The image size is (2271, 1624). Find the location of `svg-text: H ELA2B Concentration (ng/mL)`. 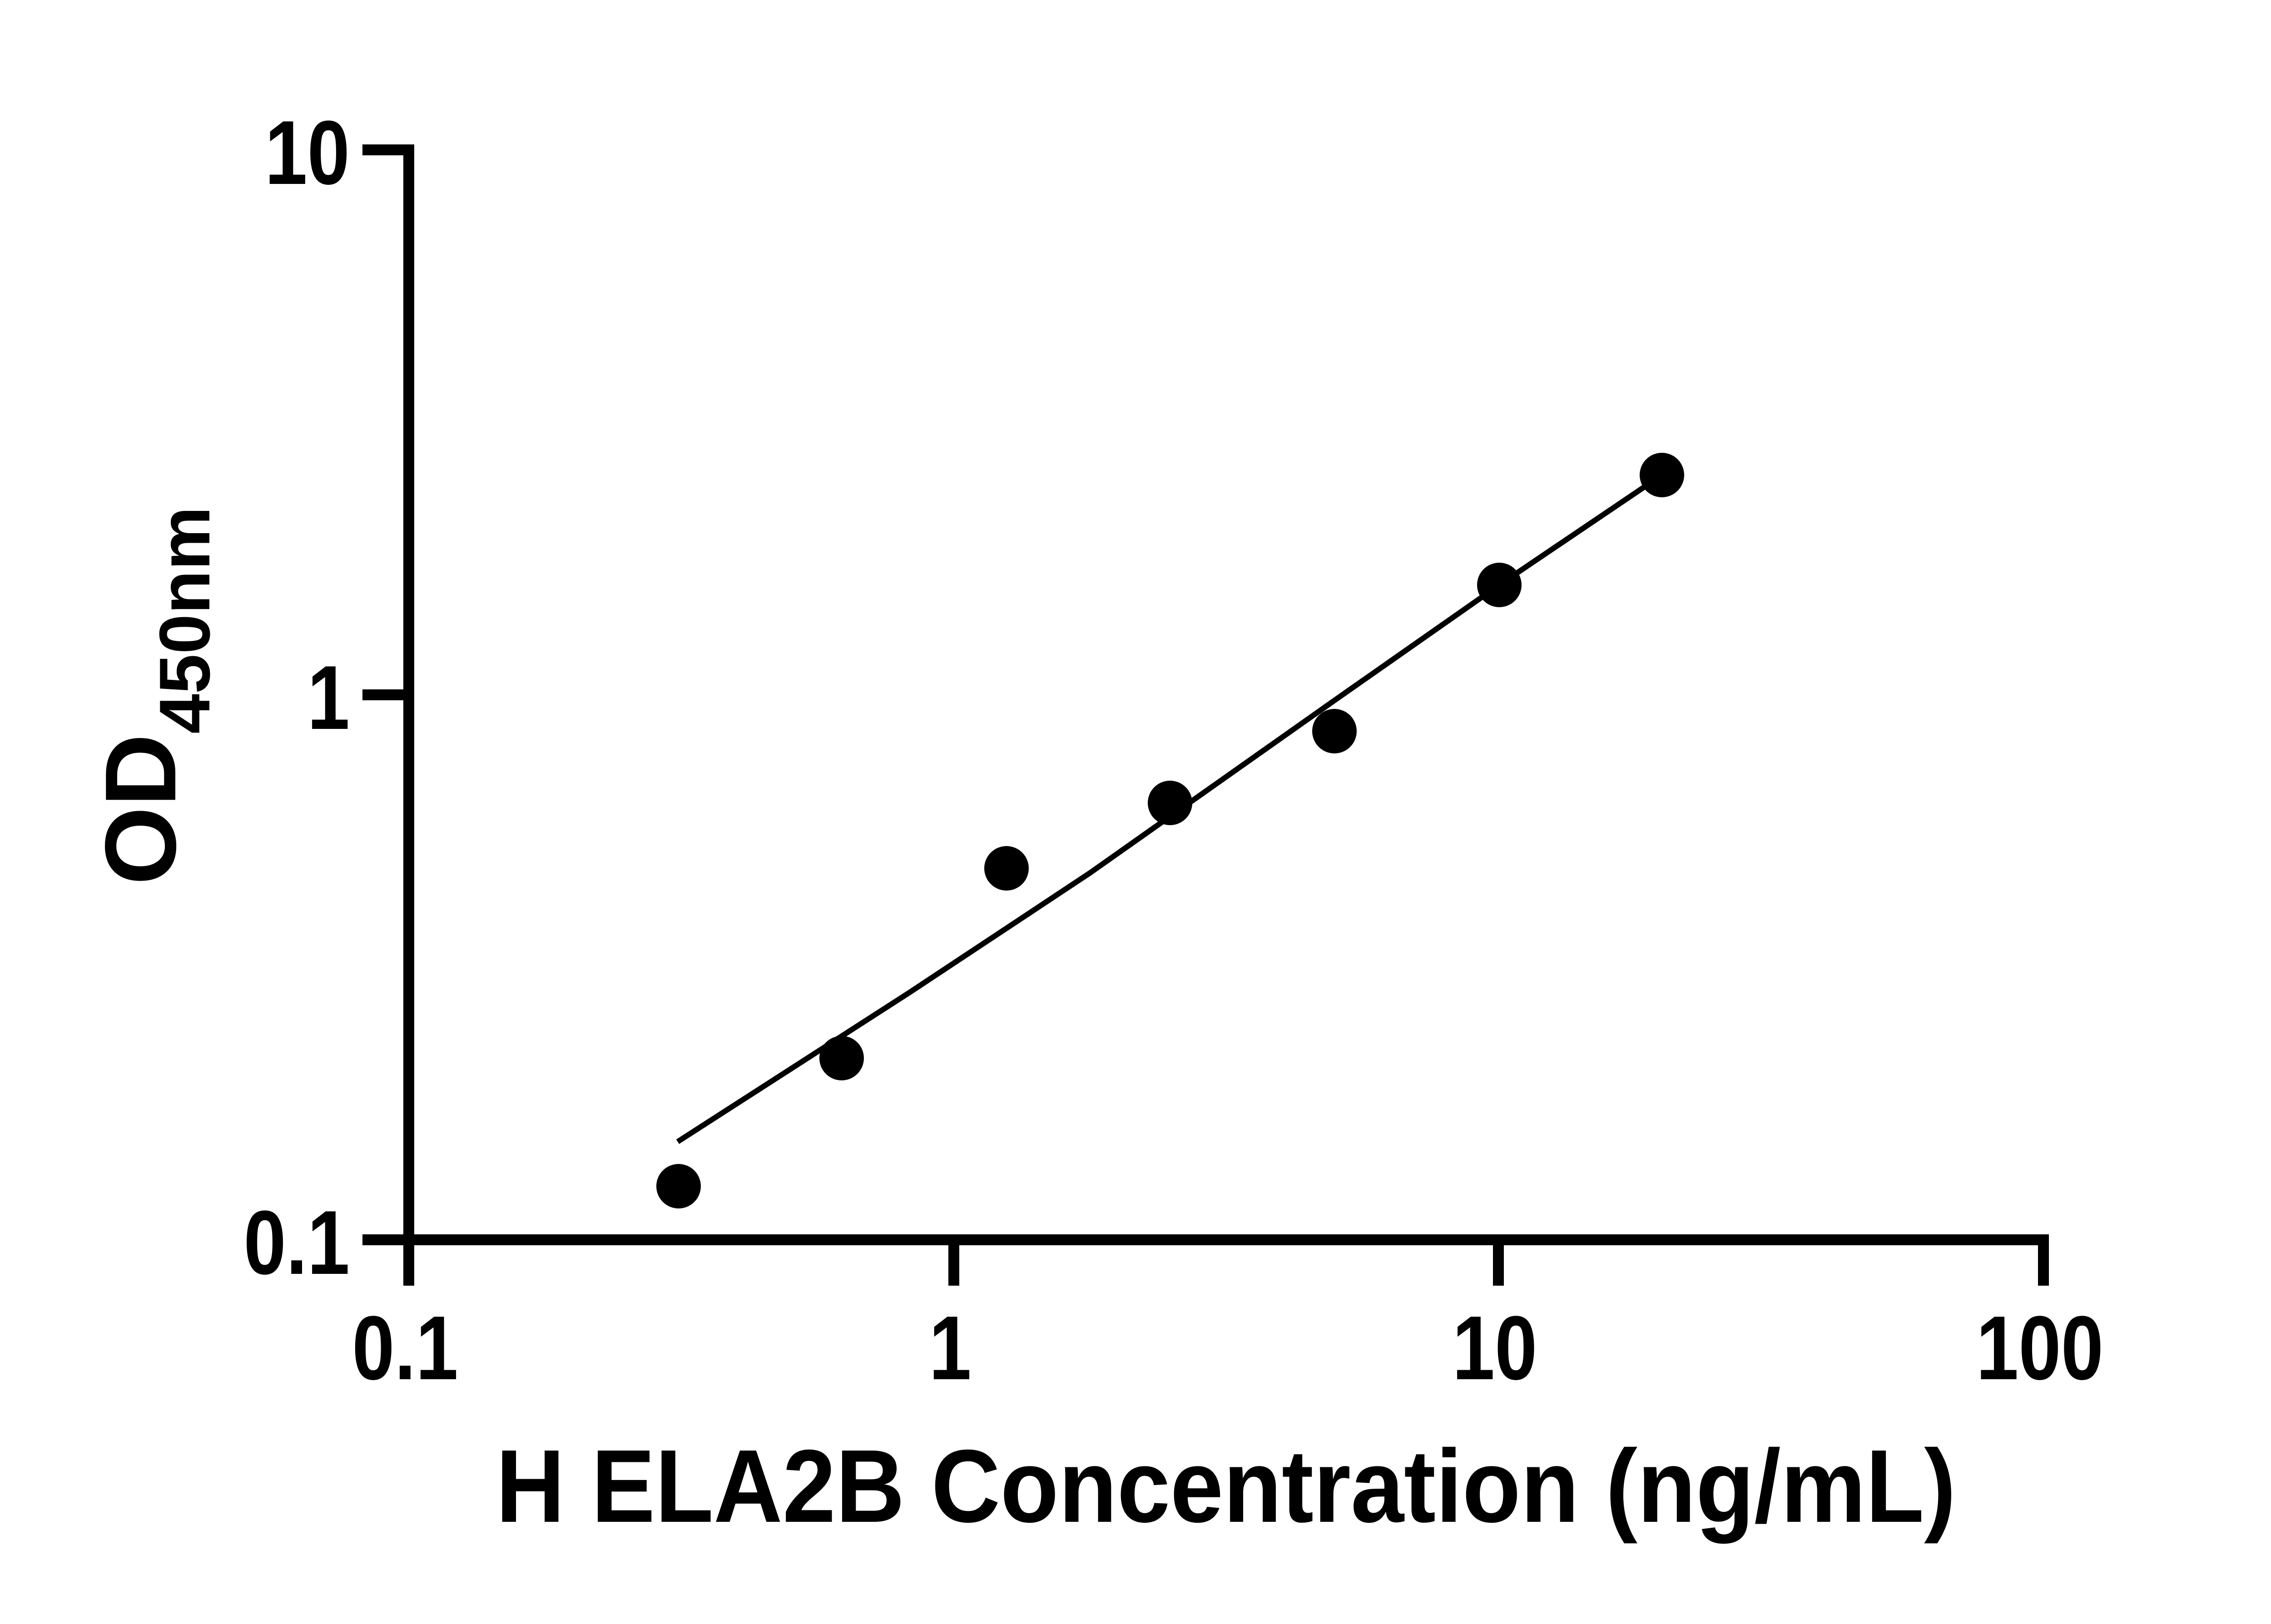

svg-text: H ELA2B Concentration (ng/mL) is located at coordinates (1226, 1486).